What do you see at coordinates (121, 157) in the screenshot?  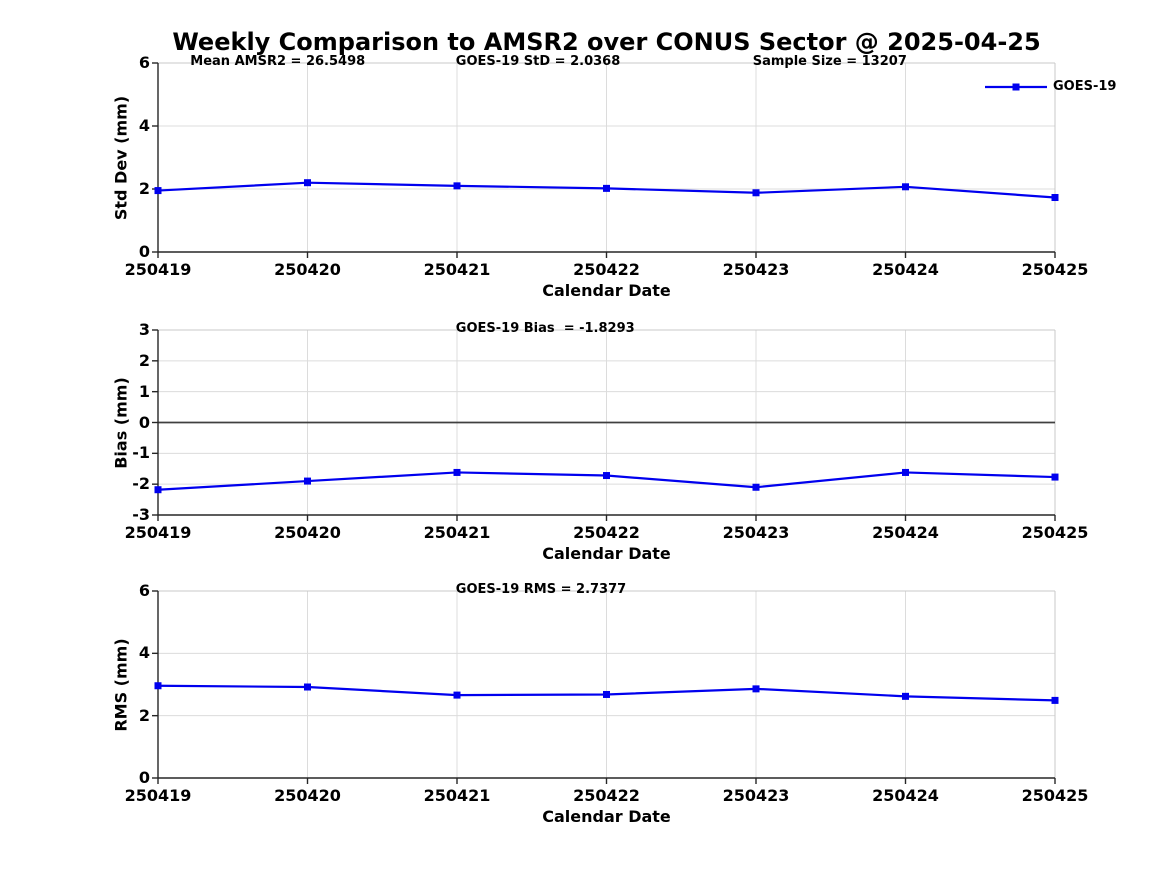 I see `y-axis-label: Std Dev (mm)` at bounding box center [121, 157].